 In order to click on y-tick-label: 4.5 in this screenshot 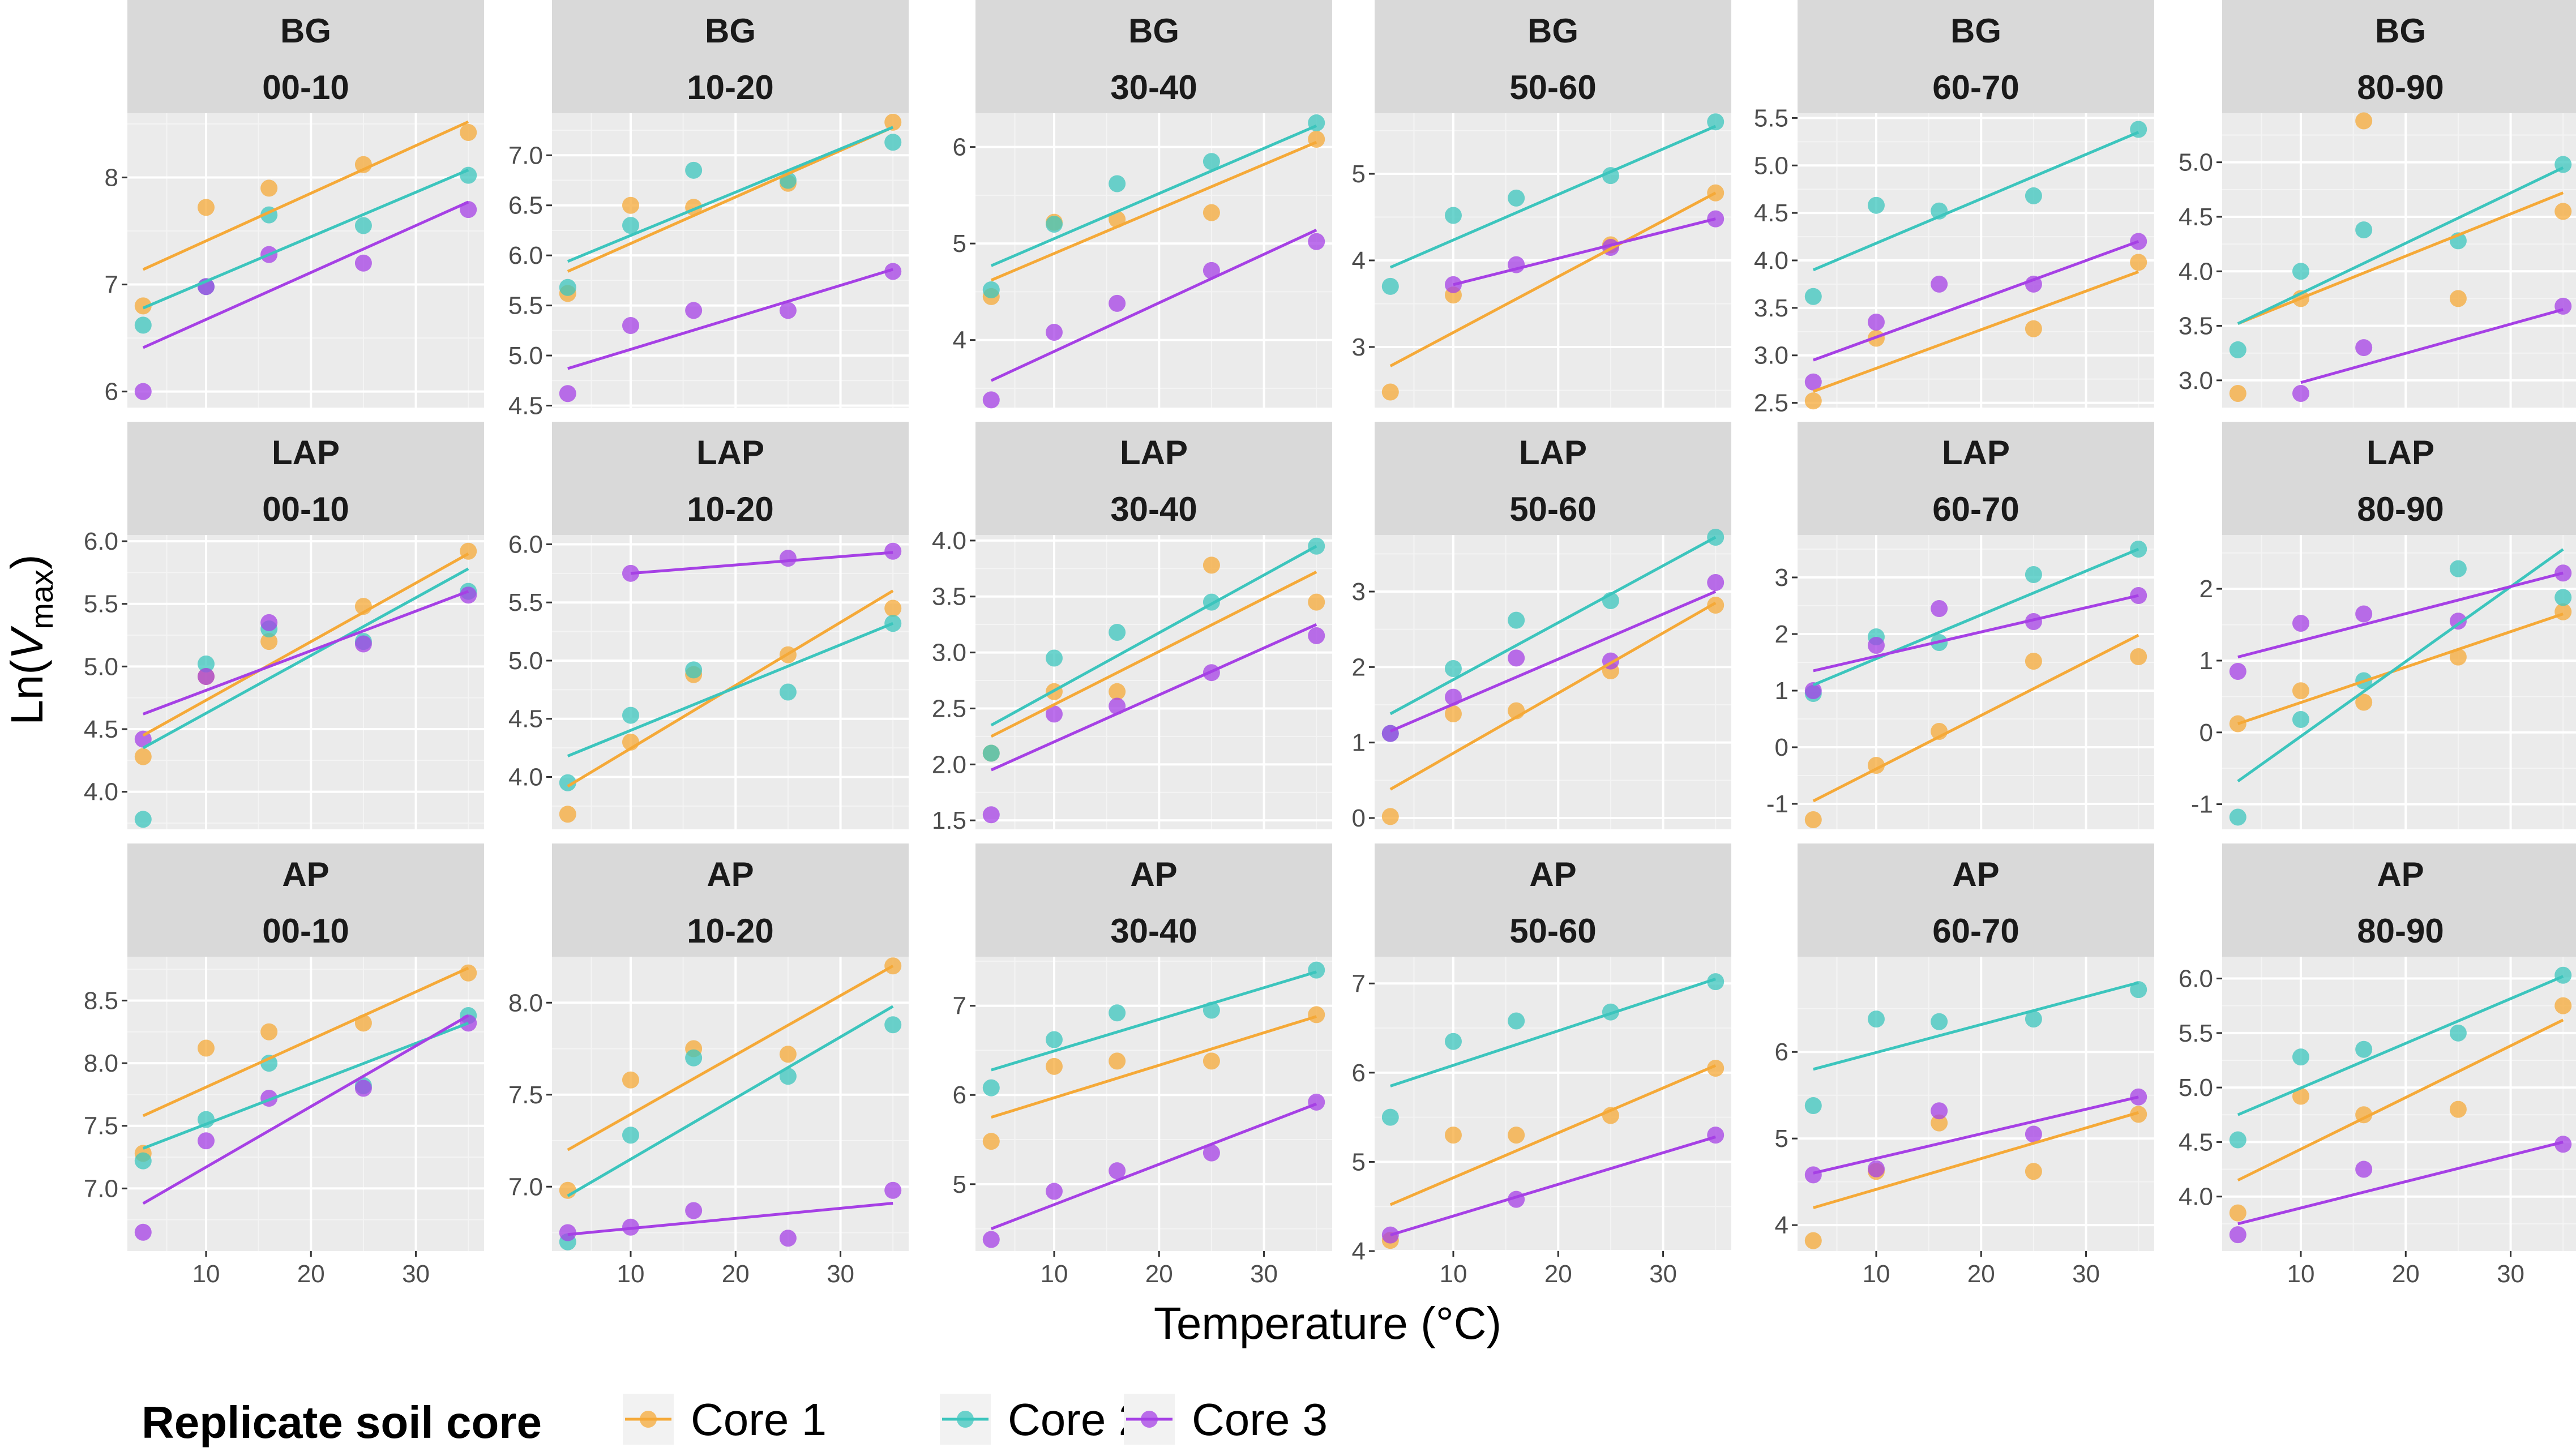, I will do `click(525, 405)`.